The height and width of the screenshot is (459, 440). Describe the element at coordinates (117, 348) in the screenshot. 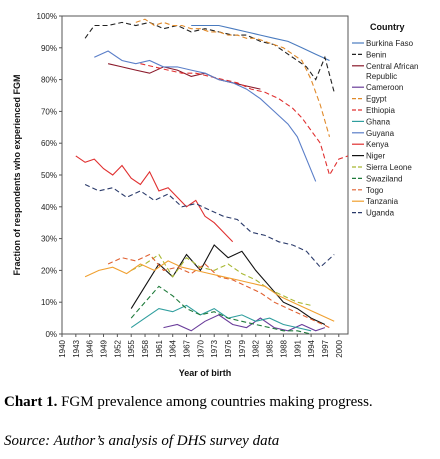

I see `x-tick-label: 1952` at that location.